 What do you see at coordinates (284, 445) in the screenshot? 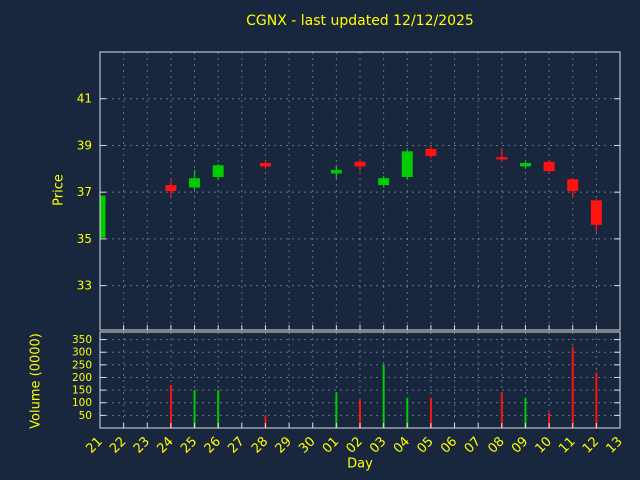
I see `svg-text: 29` at bounding box center [284, 445].